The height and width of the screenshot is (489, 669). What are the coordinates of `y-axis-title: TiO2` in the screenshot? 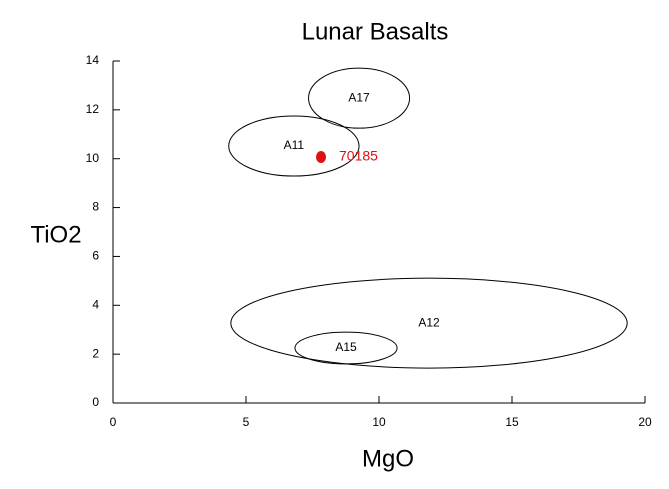 It's located at (55, 234).